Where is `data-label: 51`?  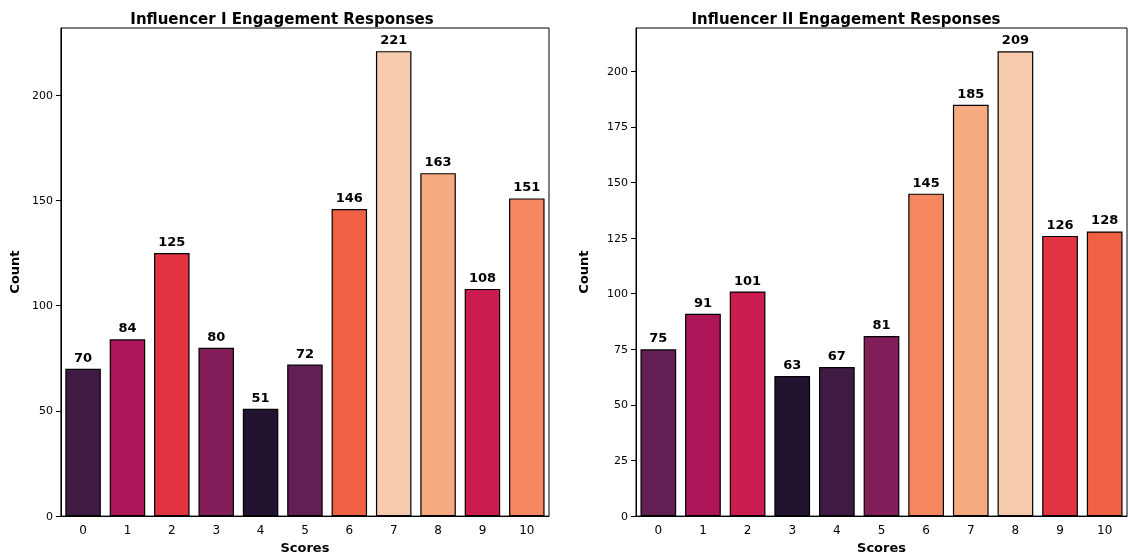
data-label: 51 is located at coordinates (260, 397).